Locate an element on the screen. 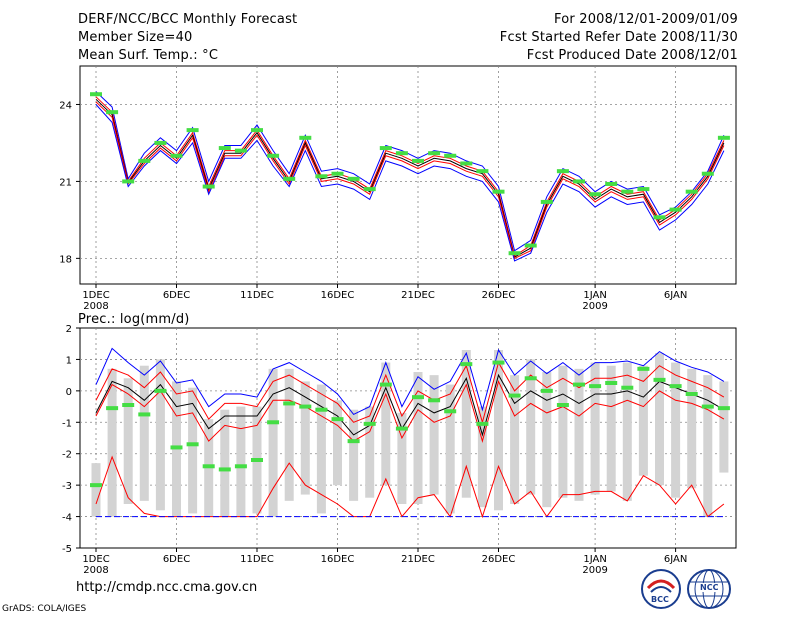 The height and width of the screenshot is (618, 800). source-url: http://cmdp.ncc.cma.gov.cn is located at coordinates (167, 587).